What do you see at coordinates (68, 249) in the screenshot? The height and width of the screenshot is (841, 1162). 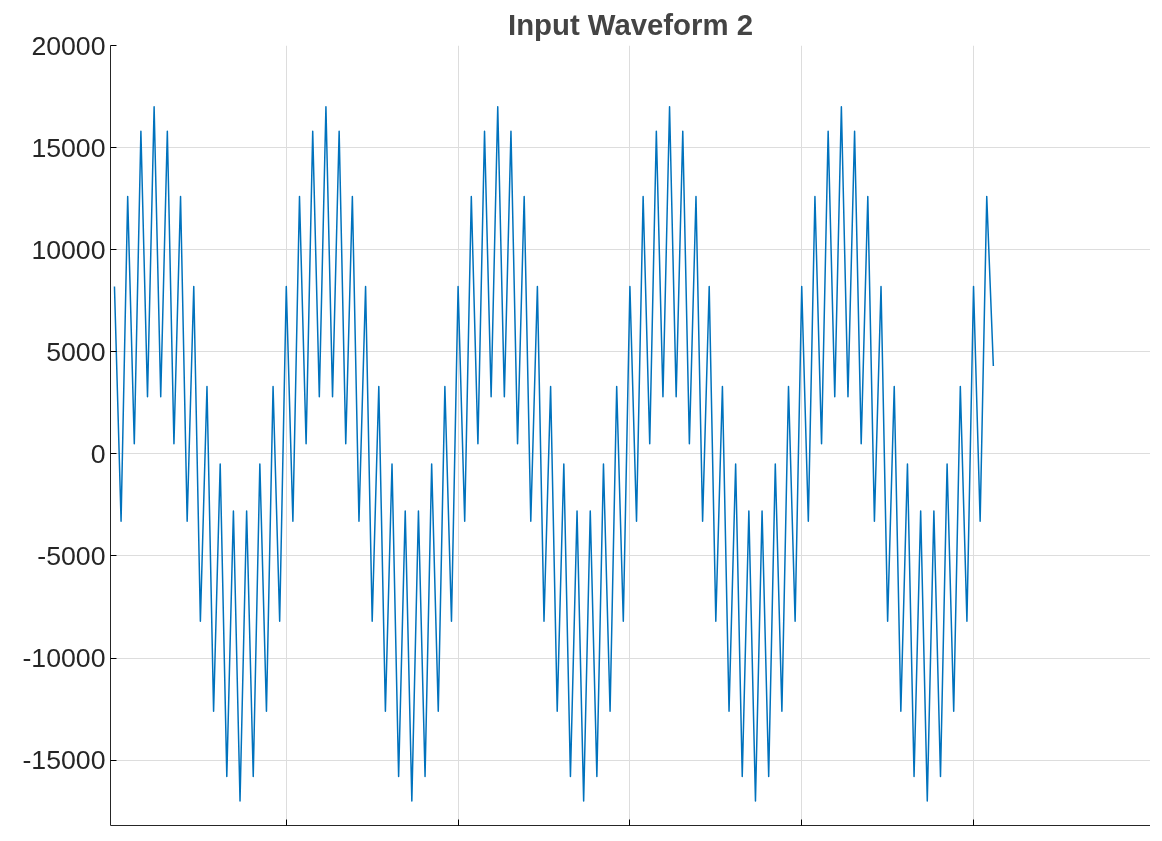 I see `y-tick-label: 10000` at bounding box center [68, 249].